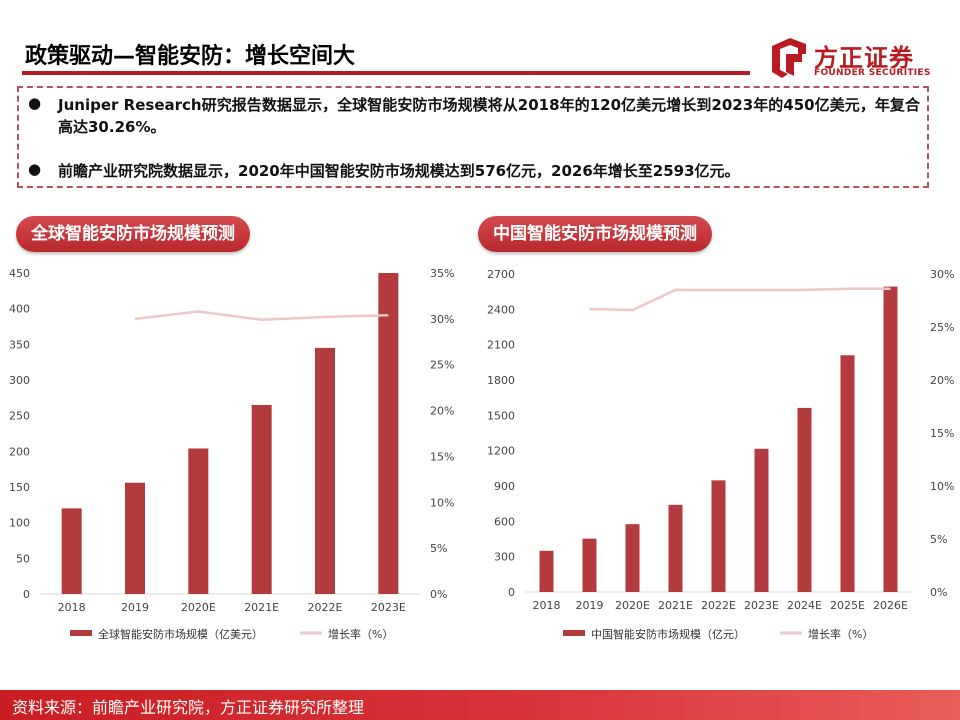 This screenshot has height=720, width=960. What do you see at coordinates (19, 523) in the screenshot?
I see `y-tick-label: 100` at bounding box center [19, 523].